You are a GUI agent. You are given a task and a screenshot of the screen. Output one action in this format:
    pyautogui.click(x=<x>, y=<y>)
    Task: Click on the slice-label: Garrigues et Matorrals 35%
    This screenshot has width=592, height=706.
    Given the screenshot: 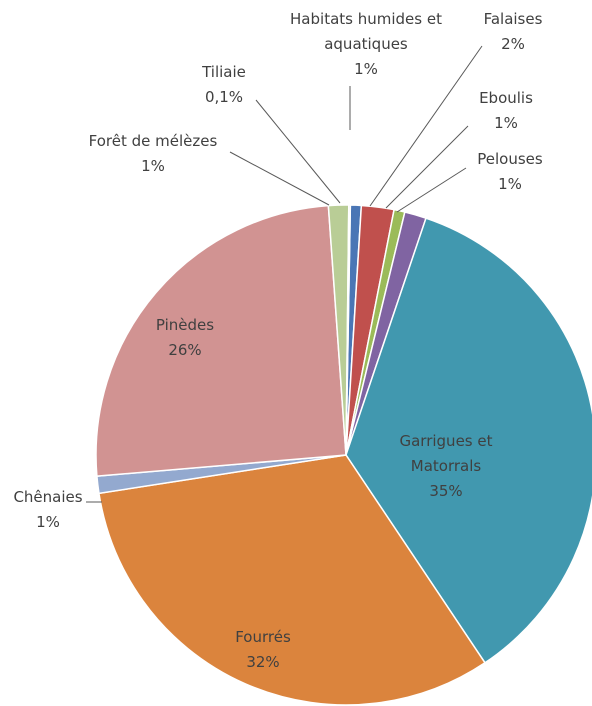 What is the action you would take?
    pyautogui.click(x=445, y=466)
    